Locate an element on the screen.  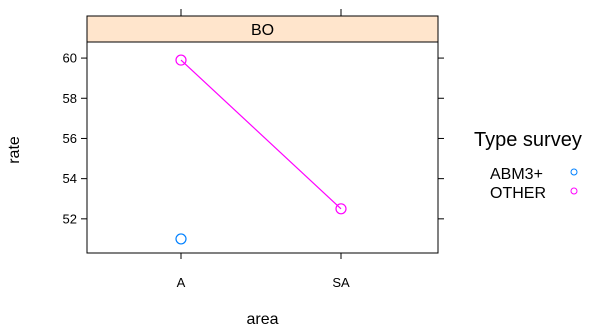
y-axis-title: rate is located at coordinates (14, 150).